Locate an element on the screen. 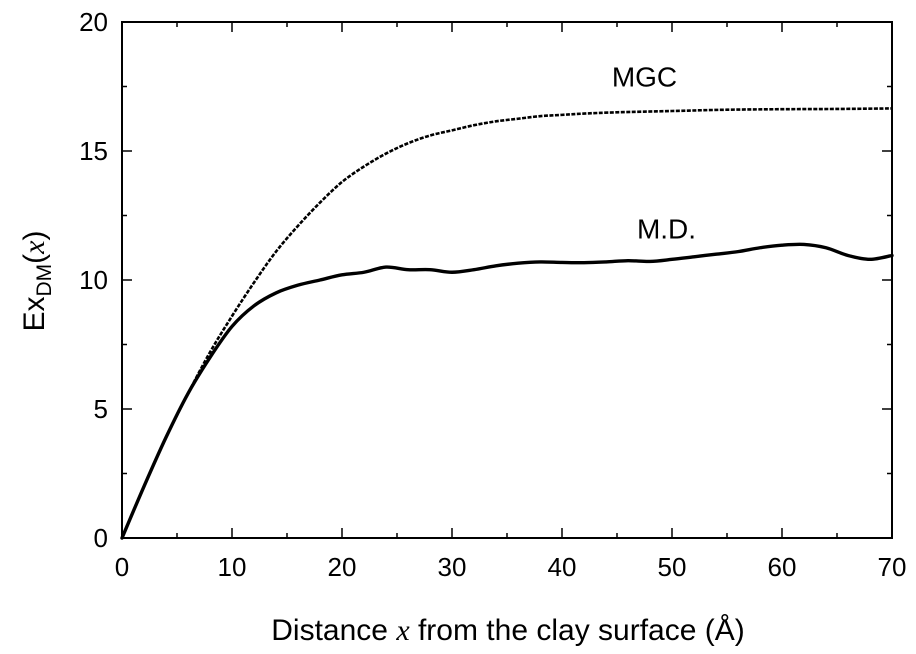  x-tick-label: 30 is located at coordinates (452, 567).